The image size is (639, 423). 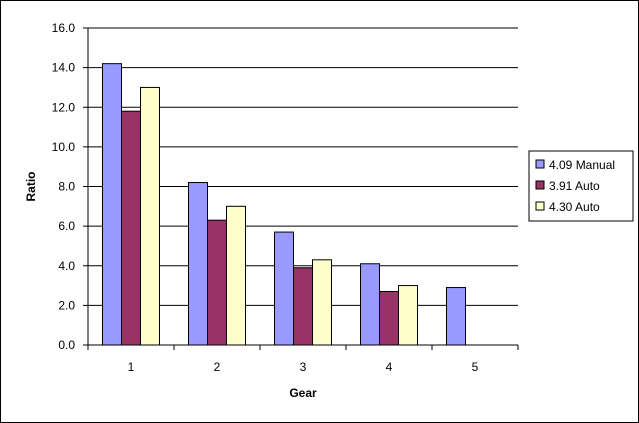 What do you see at coordinates (66, 226) in the screenshot?
I see `y-tick-label: 6.0` at bounding box center [66, 226].